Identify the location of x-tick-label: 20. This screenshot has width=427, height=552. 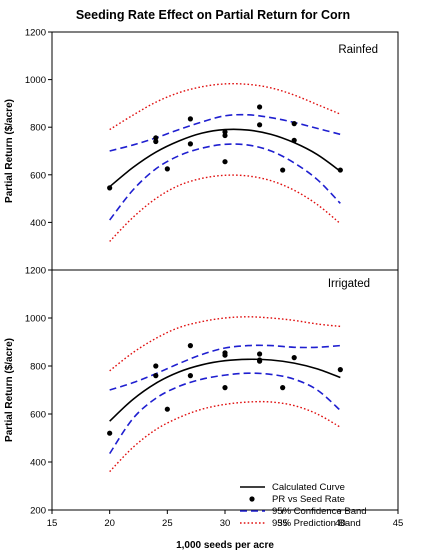
(109, 523).